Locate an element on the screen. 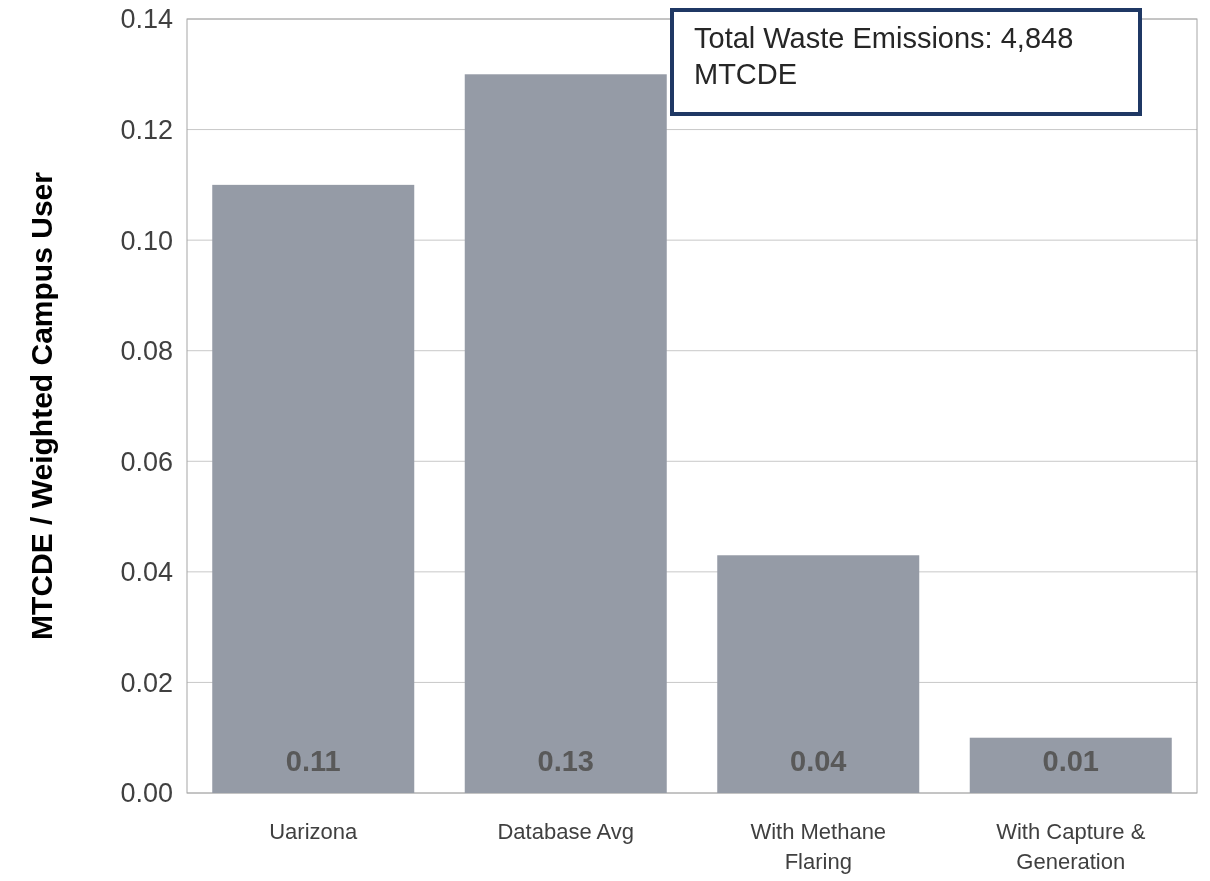  data-label: 0.01 is located at coordinates (1070, 761).